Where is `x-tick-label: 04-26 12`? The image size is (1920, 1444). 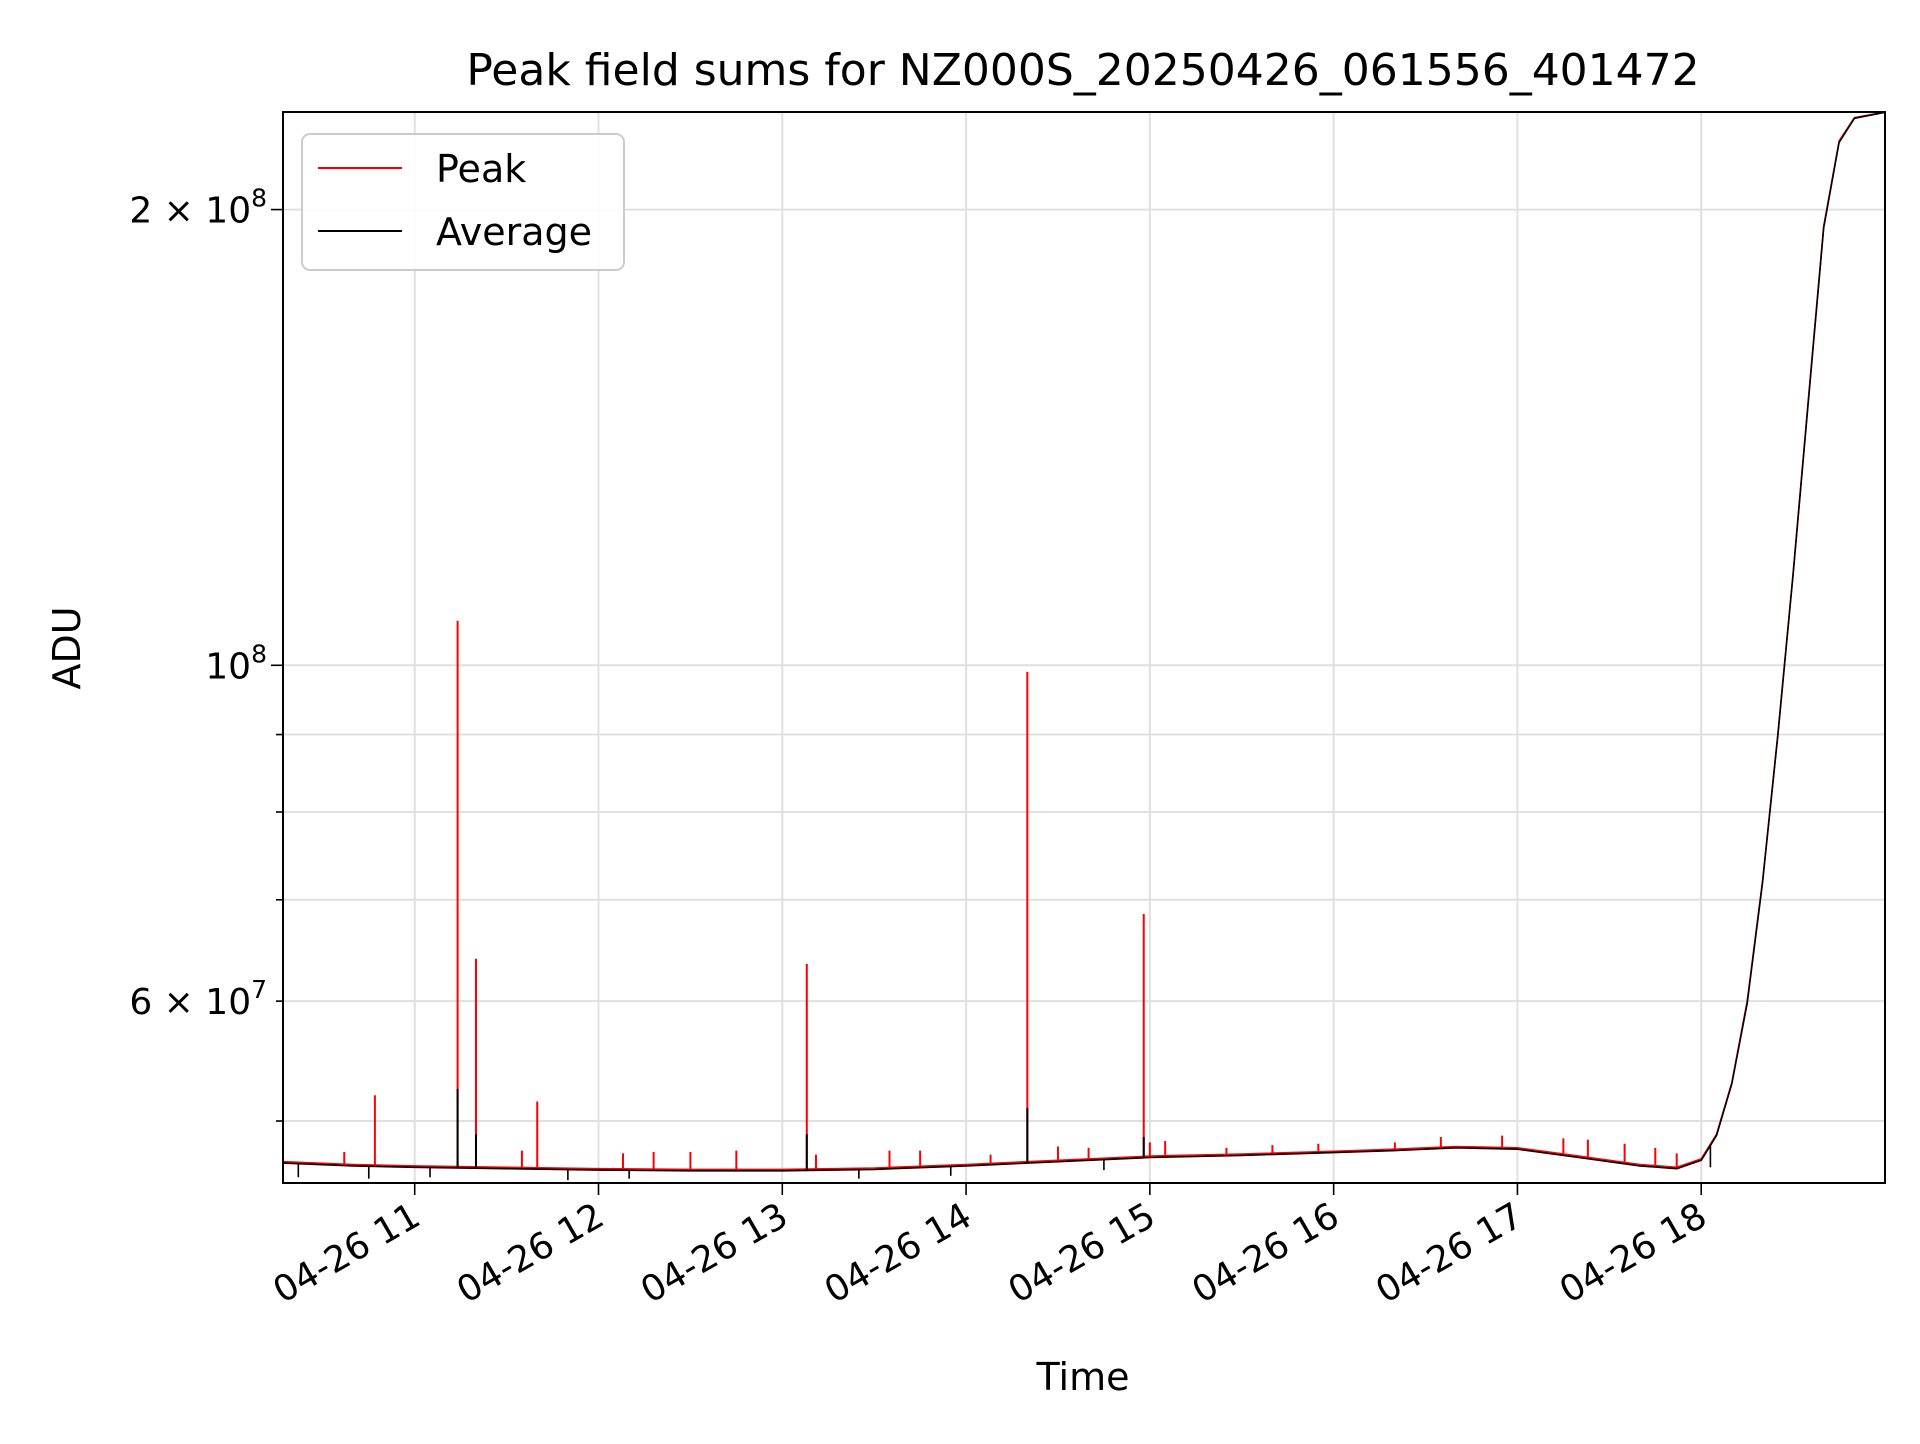 x-tick-label: 04-26 12 is located at coordinates (530, 1253).